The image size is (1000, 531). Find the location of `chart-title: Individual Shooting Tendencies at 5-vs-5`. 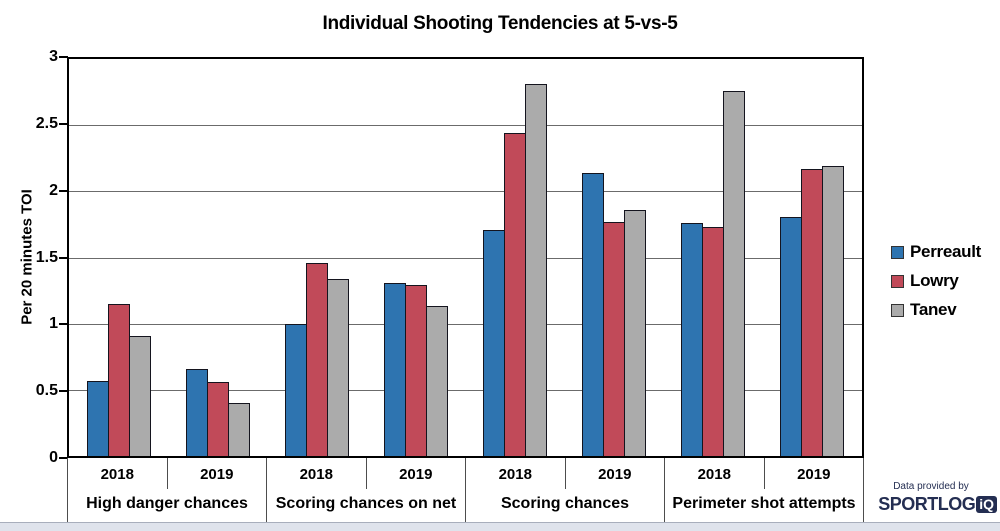

chart-title: Individual Shooting Tendencies at 5-vs-5 is located at coordinates (500, 23).